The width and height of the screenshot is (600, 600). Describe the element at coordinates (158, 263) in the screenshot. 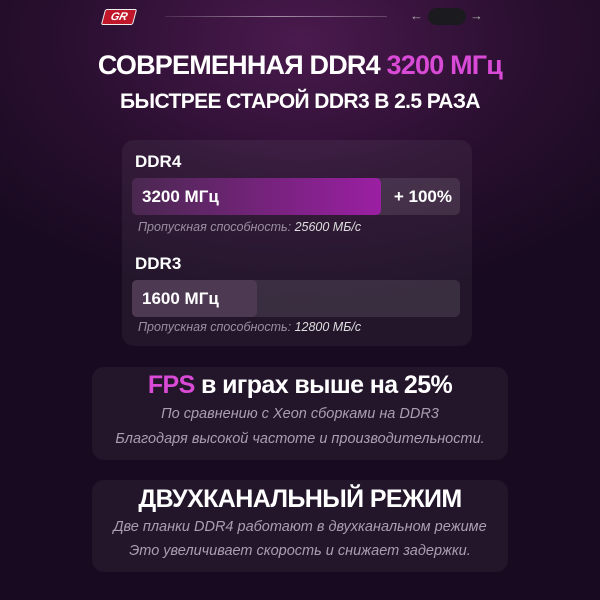

I see `ddr3-label: DDR3` at that location.